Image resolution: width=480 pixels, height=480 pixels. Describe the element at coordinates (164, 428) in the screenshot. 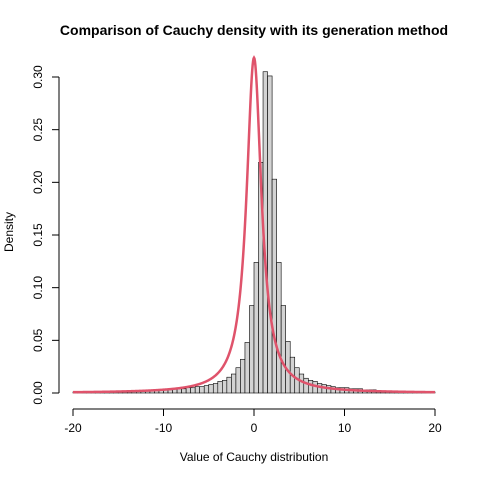

I see `x-tick-label: -10` at that location.